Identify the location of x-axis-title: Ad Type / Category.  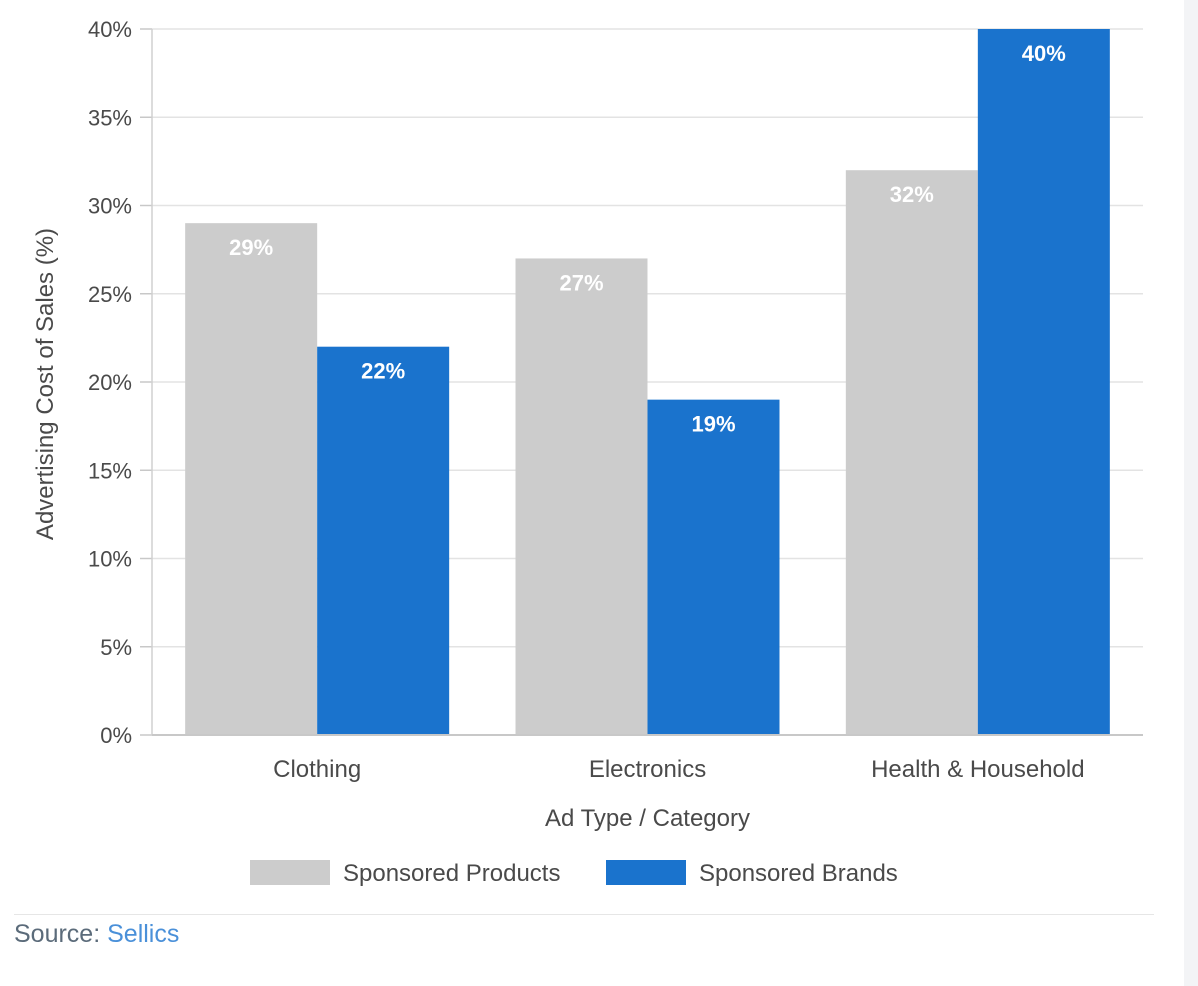
(647, 818).